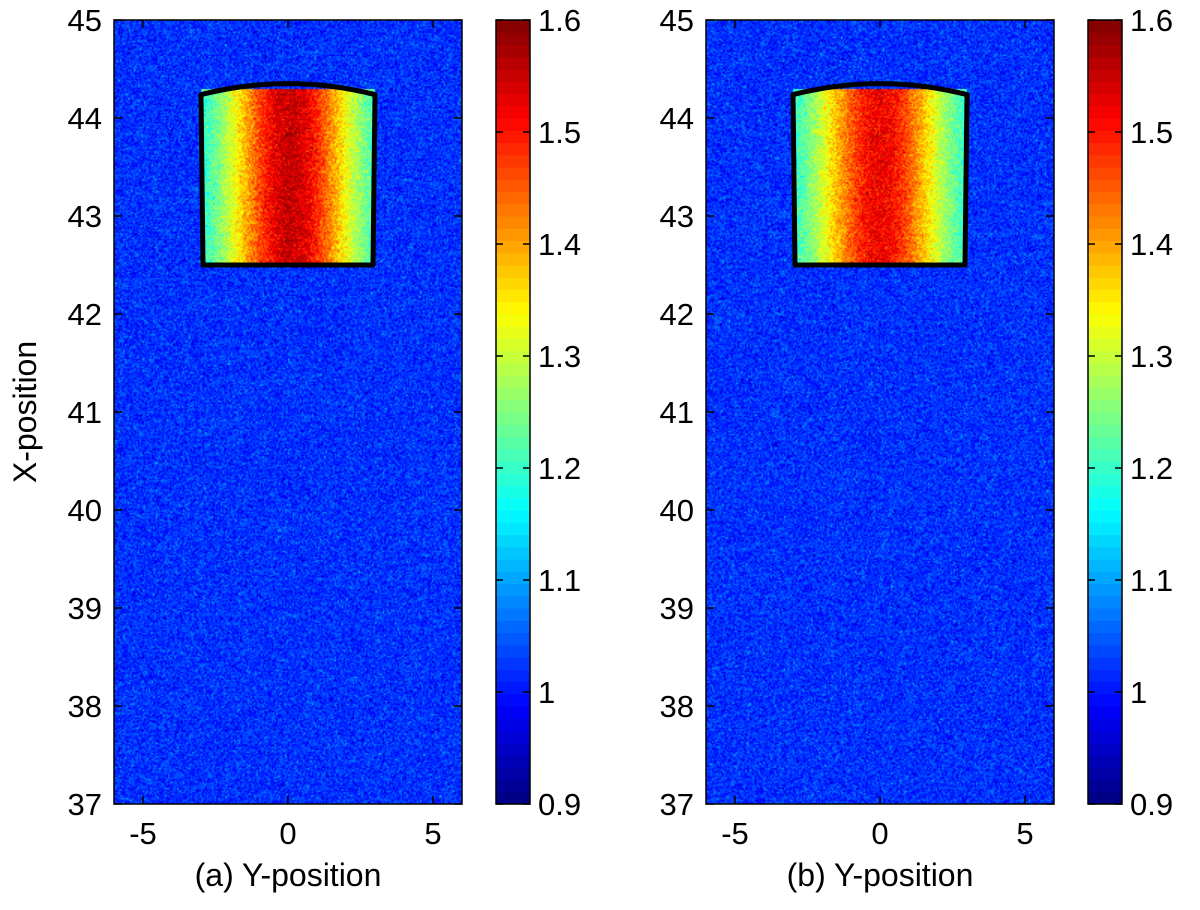  I want to click on colorbar-tick-label-a: 1.5, so click(559, 132).